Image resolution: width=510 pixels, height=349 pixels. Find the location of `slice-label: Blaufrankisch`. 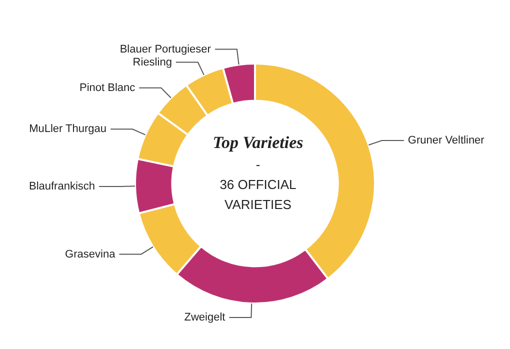

slice-label: Blaufrankisch is located at coordinates (62, 186).